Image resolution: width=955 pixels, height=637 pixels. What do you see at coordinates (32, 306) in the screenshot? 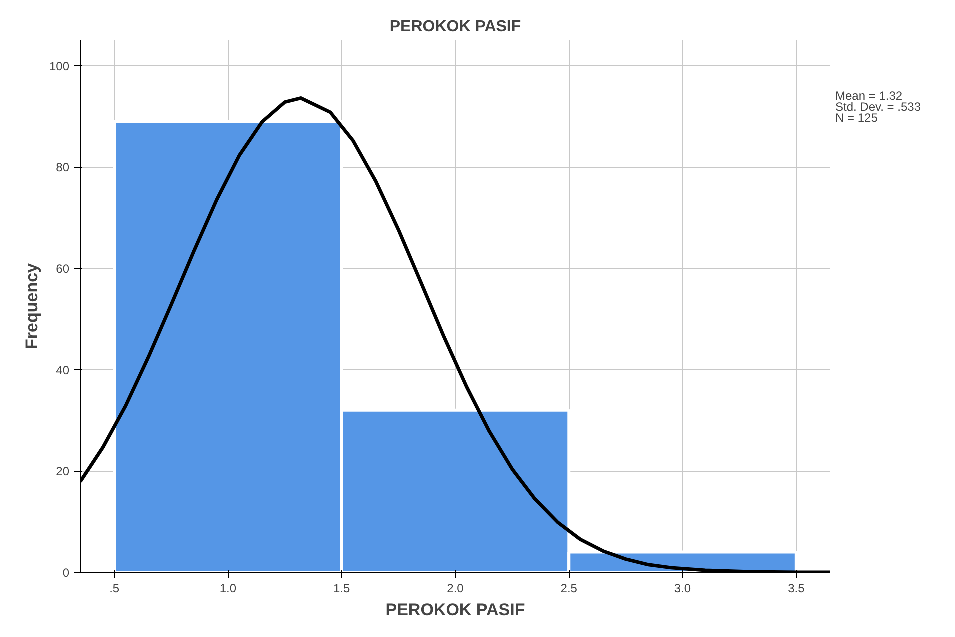
I see `y-axis-title: Frequency` at bounding box center [32, 306].